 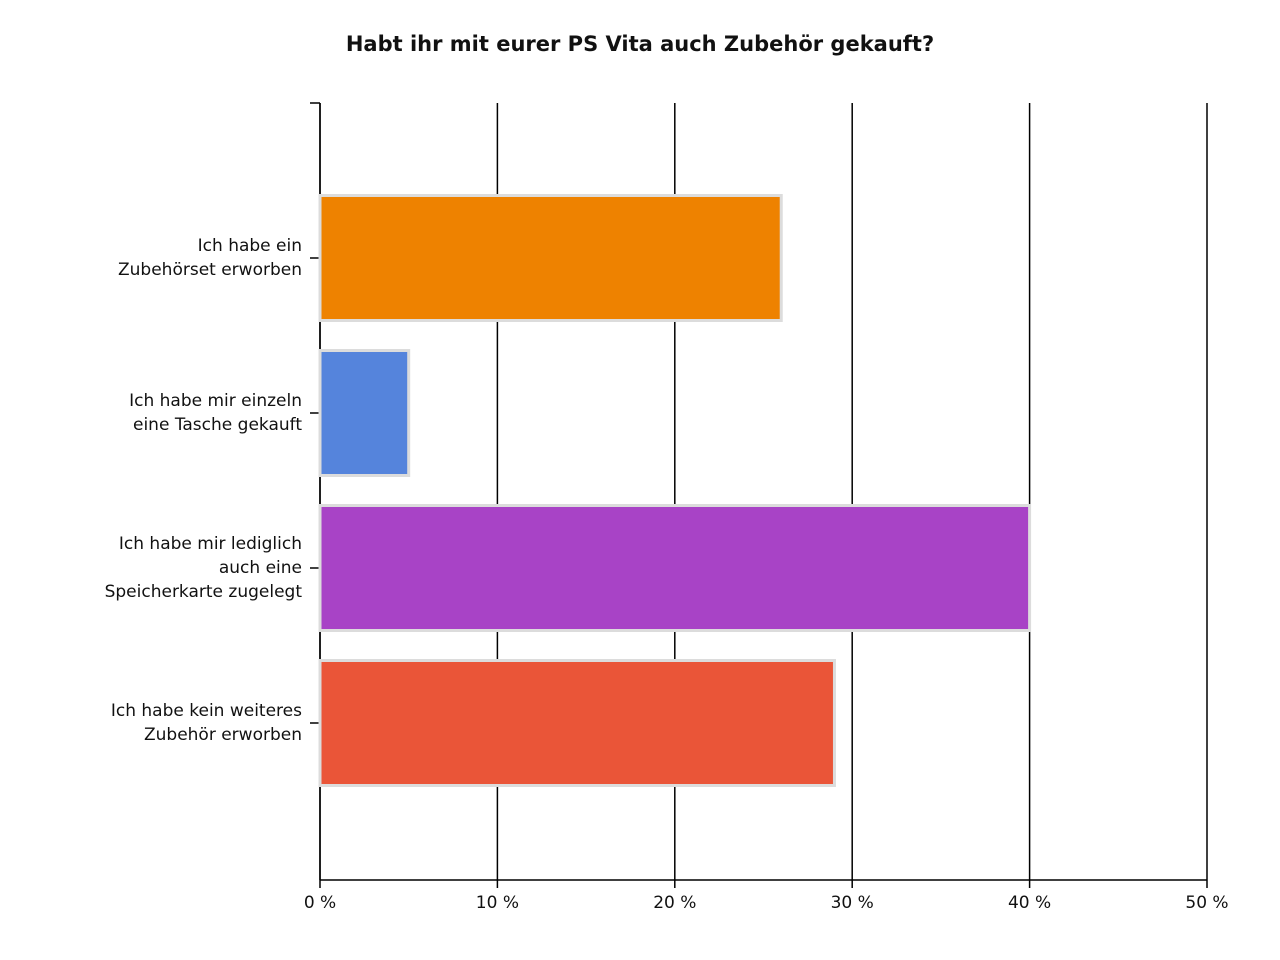 What do you see at coordinates (210, 258) in the screenshot?
I see `y-tick-label: Ich habe ein Zubehörset erworben` at bounding box center [210, 258].